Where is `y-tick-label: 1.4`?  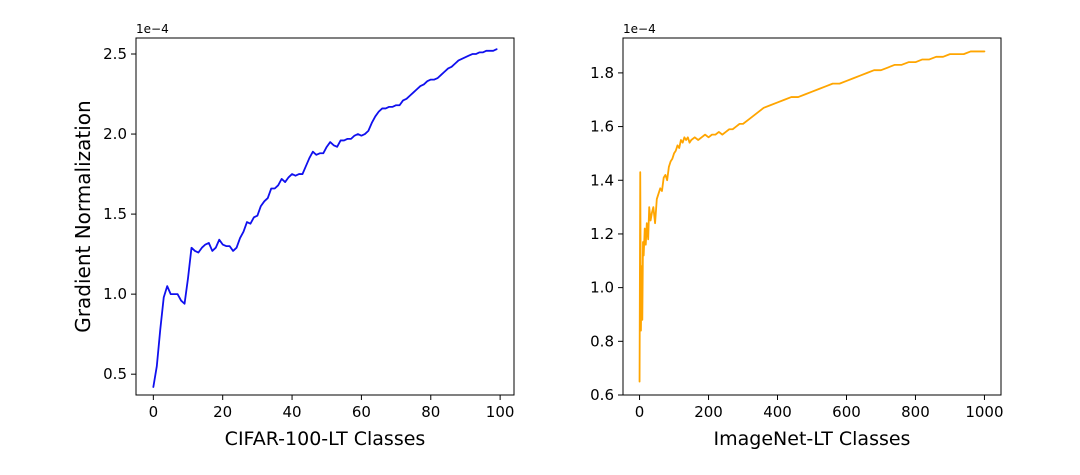
y-tick-label: 1.4 is located at coordinates (602, 180).